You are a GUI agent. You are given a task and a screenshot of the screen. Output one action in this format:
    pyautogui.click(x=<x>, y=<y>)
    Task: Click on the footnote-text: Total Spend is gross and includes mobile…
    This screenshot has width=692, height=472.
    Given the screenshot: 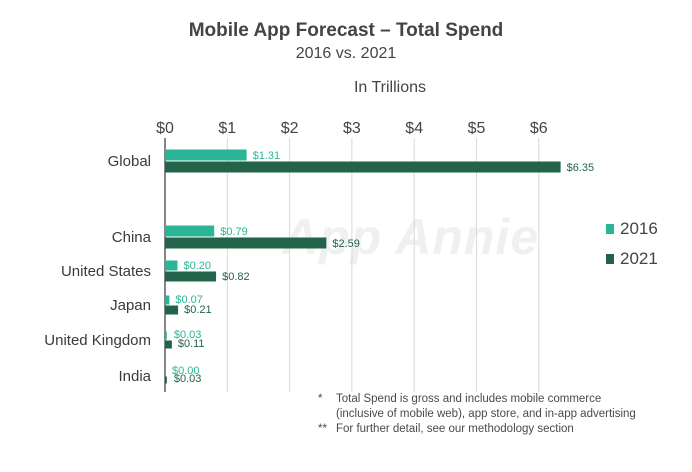 What is the action you would take?
    pyautogui.click(x=469, y=399)
    